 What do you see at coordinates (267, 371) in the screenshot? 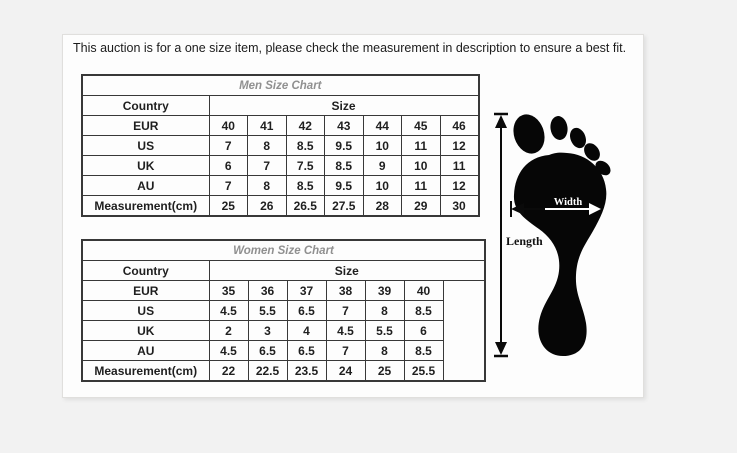
I see `size-value: 22.5` at bounding box center [267, 371].